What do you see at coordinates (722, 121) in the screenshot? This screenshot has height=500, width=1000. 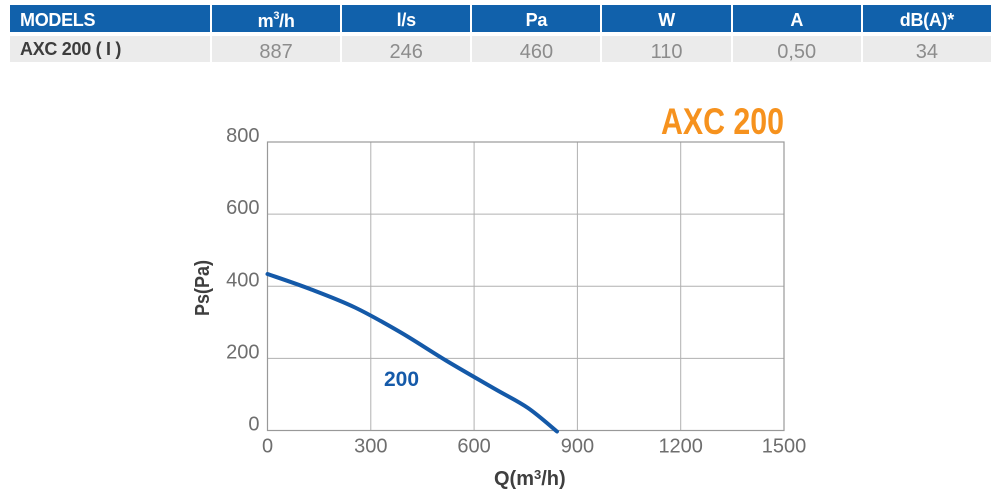 I see `svg-text: AXC 200` at bounding box center [722, 121].